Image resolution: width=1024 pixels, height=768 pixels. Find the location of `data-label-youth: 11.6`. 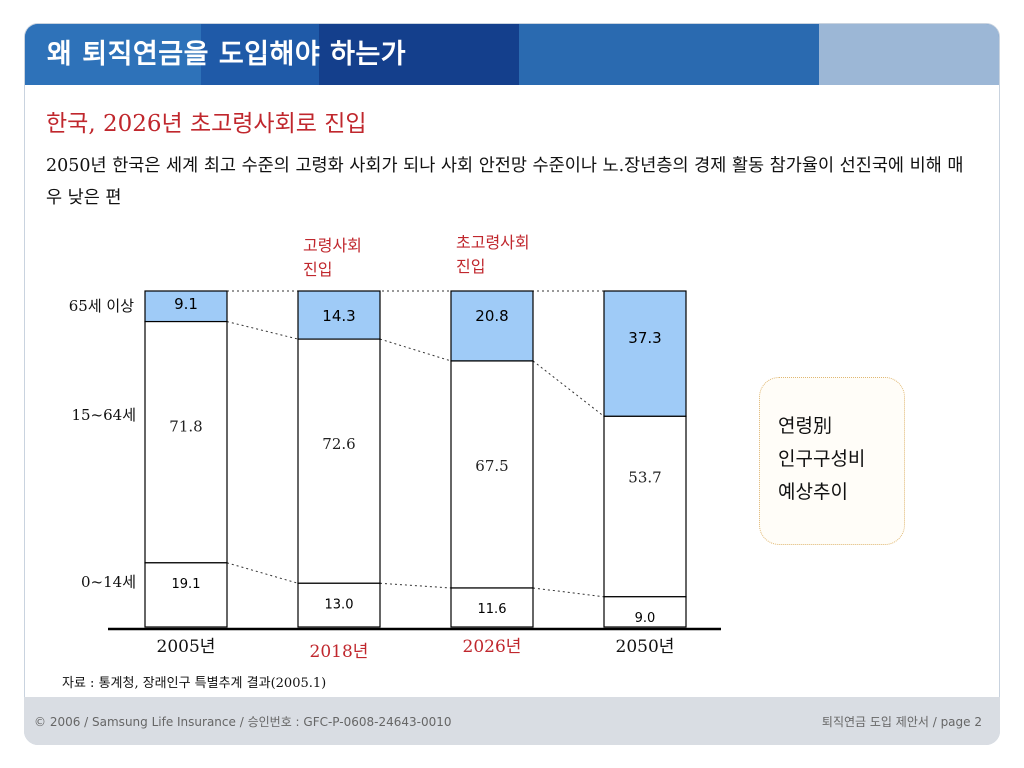

data-label-youth: 11.6 is located at coordinates (492, 609).